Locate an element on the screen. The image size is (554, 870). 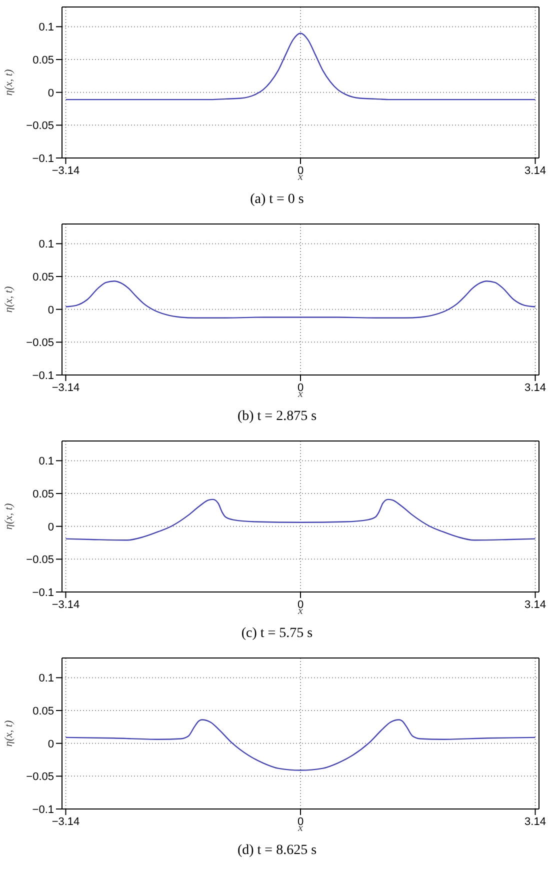
text: (a) t = 0 s is located at coordinates (277, 200).